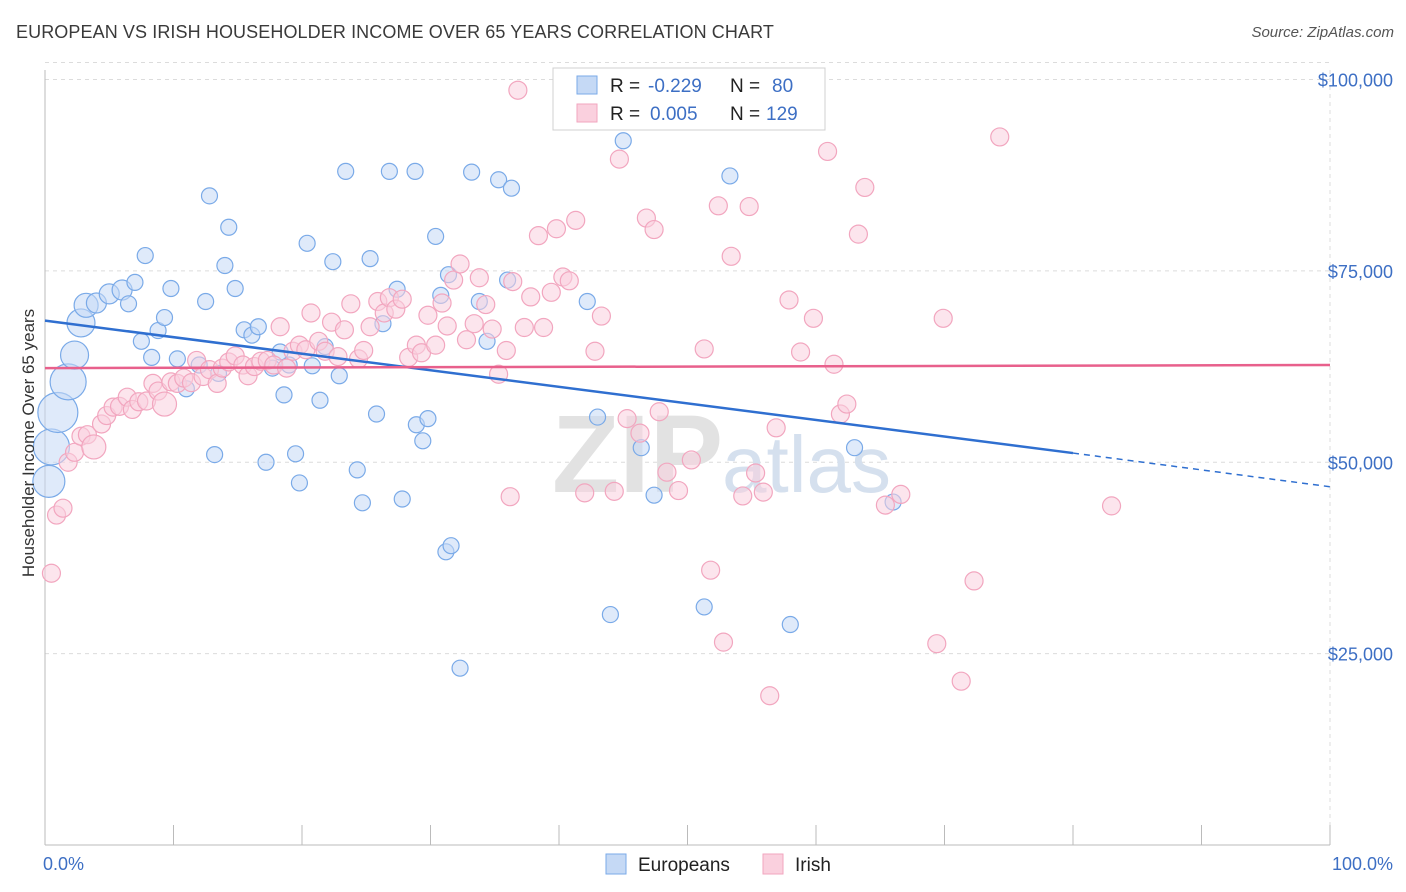  I want to click on europeans-trend-extension, so click(1201, 470).